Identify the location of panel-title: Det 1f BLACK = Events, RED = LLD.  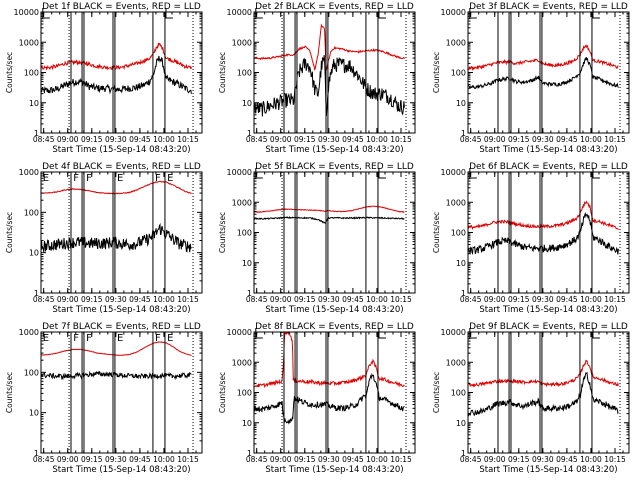
(121, 7).